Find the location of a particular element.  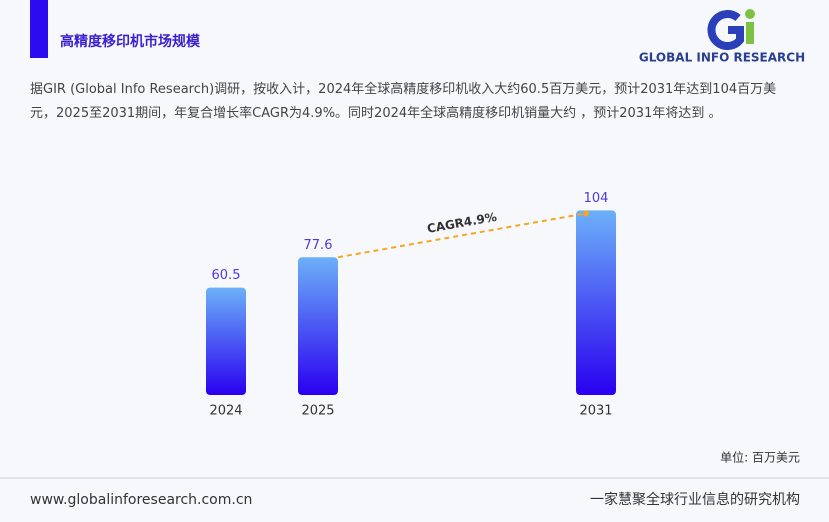

cagr-label: CAGR4.9% is located at coordinates (462, 223).